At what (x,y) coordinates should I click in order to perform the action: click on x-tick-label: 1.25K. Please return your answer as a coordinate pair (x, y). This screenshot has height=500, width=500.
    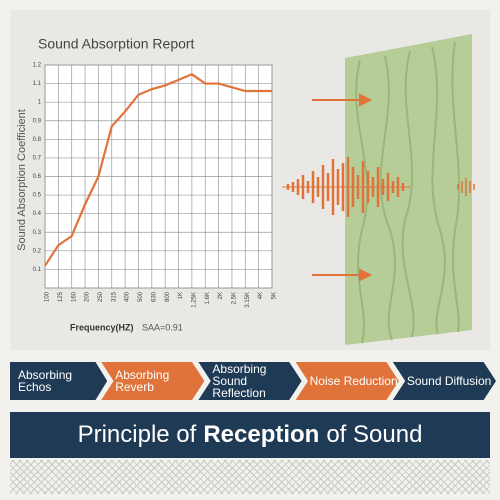
    Looking at the image, I should click on (194, 300).